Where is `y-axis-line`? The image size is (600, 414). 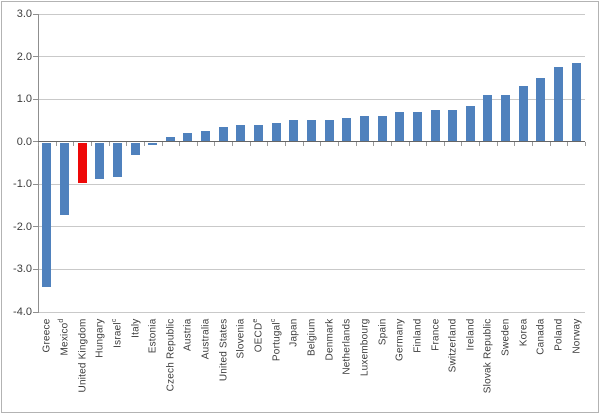 y-axis-line is located at coordinates (38, 163).